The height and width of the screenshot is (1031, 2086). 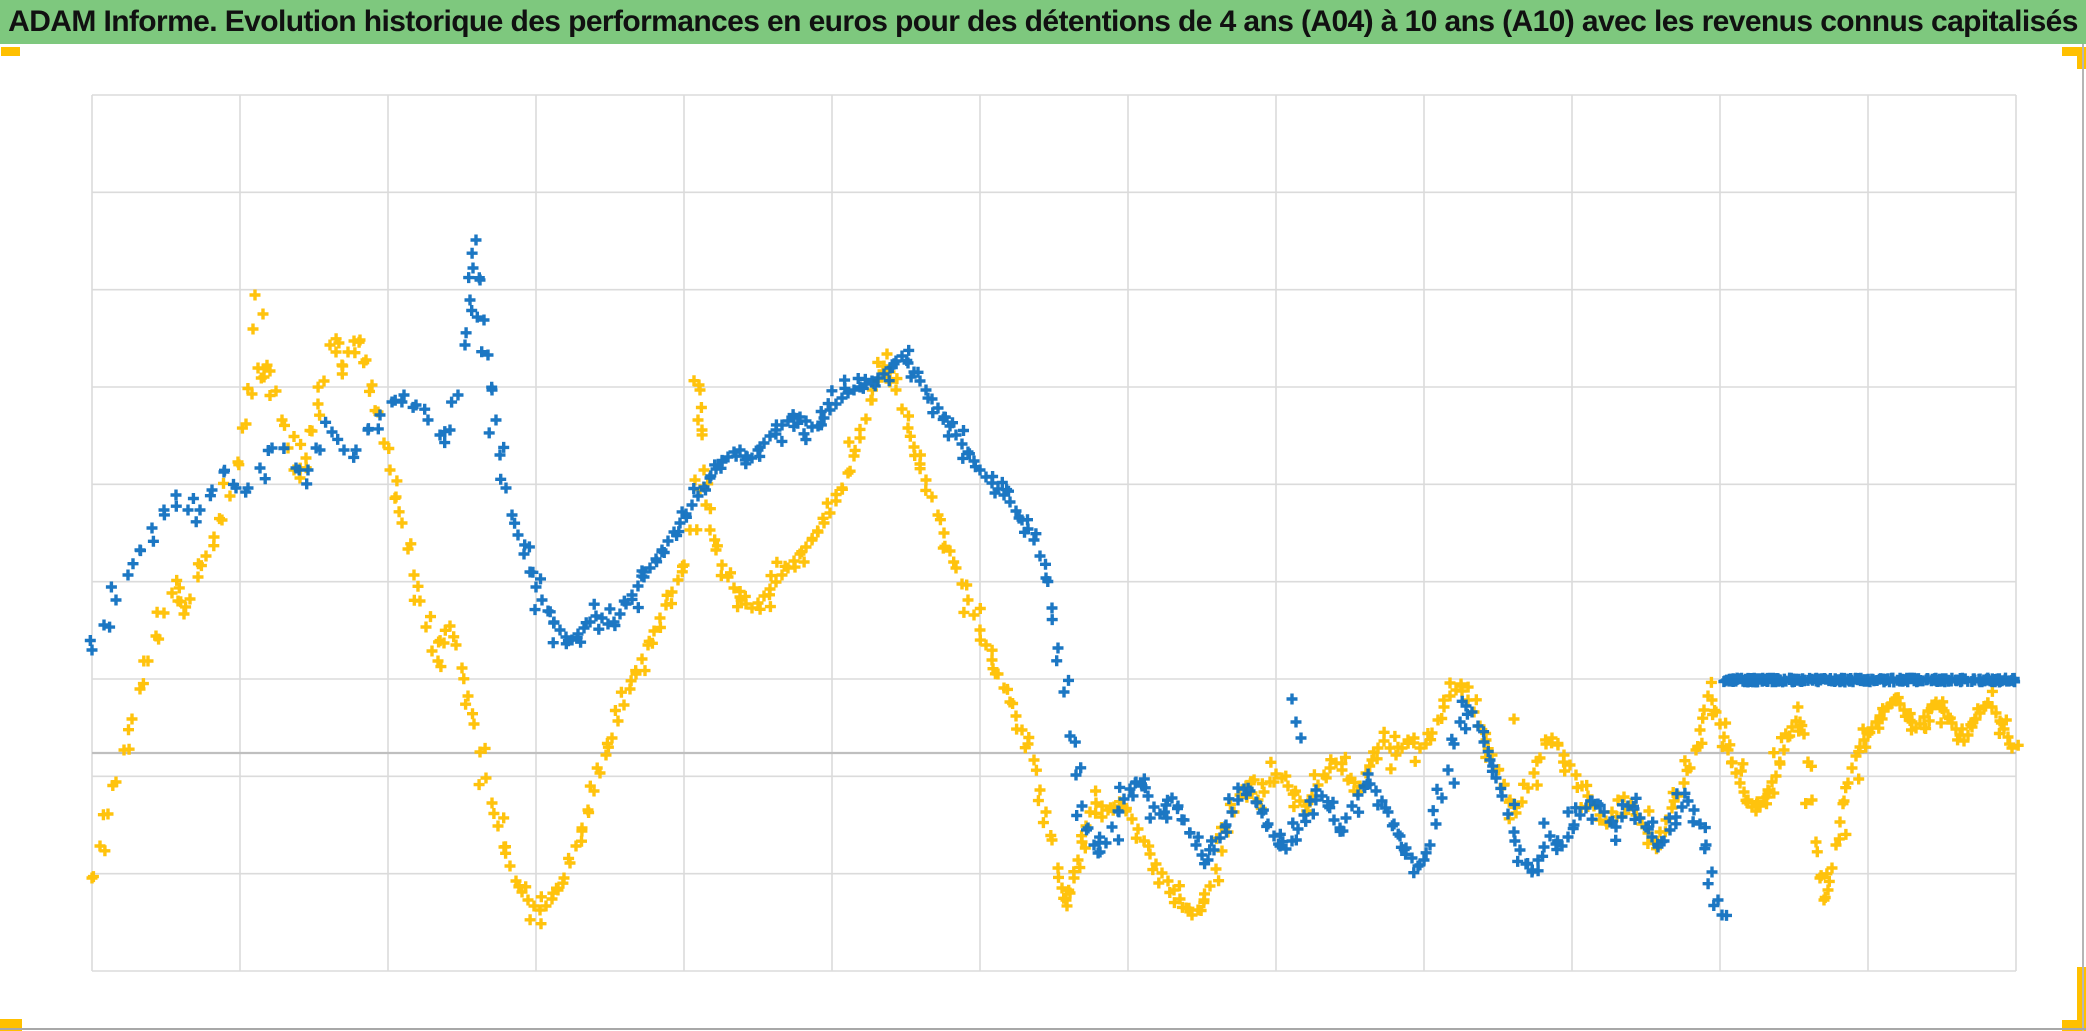 I want to click on bottom-edge-divider, so click(x=1043, y=1029).